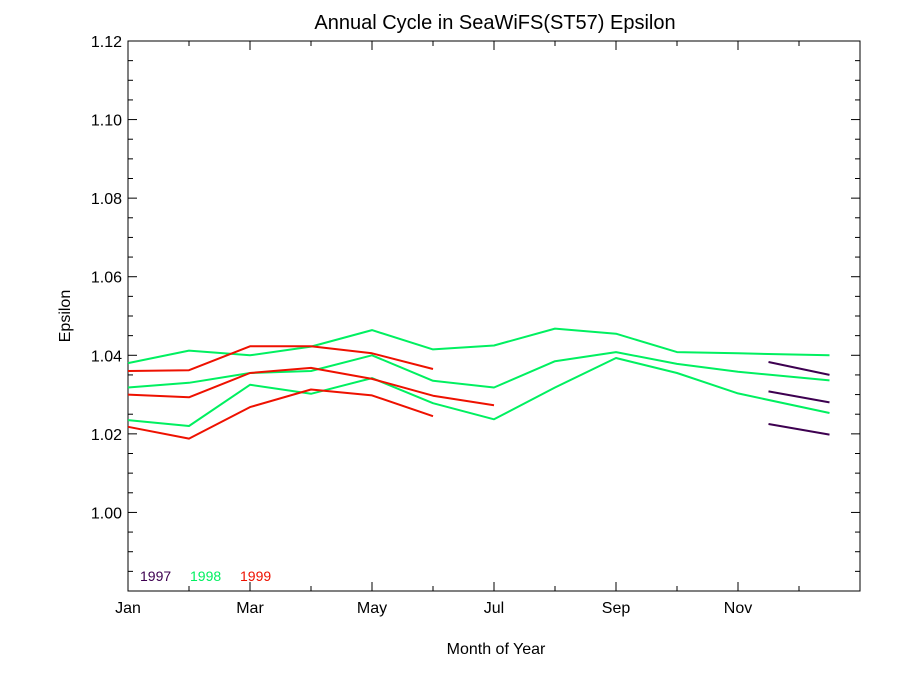 This screenshot has width=900, height=675. I want to click on y-tick-label: 1.00, so click(106, 513).